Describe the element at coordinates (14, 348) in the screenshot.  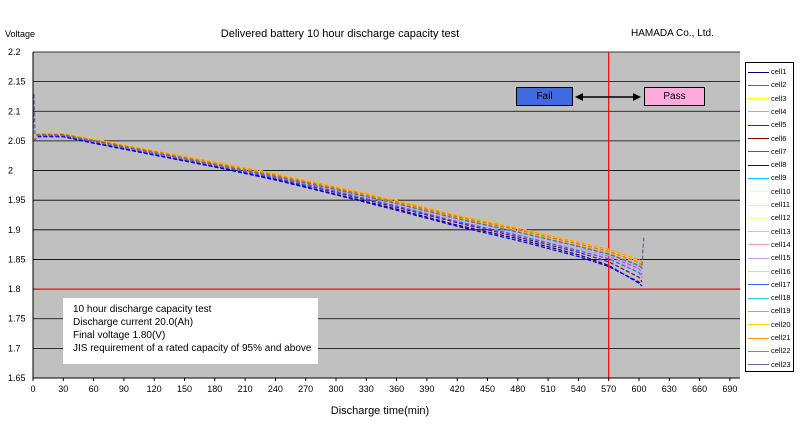
I see `y-tick-label: 1.7` at that location.